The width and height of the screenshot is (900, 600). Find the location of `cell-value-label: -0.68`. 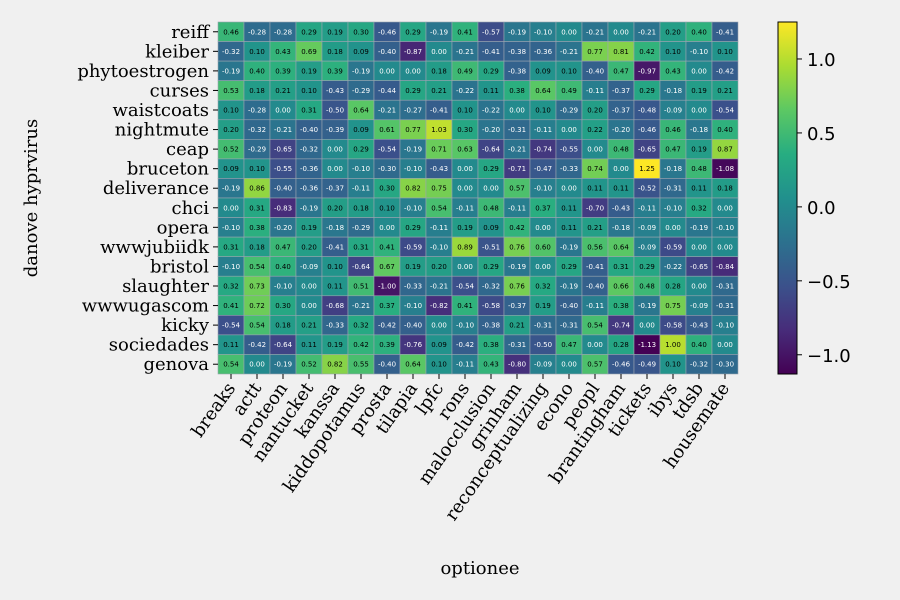

cell-value-label: -0.68 is located at coordinates (335, 306).